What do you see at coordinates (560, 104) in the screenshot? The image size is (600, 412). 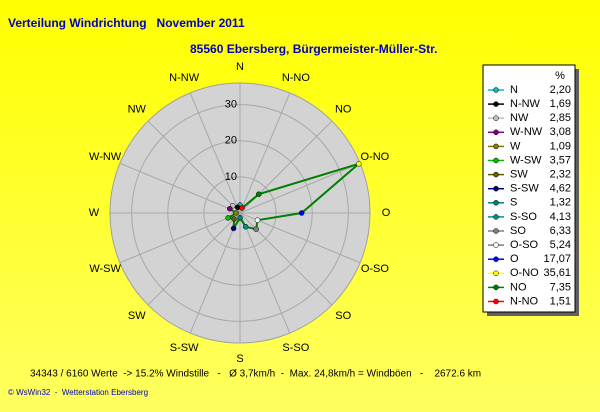 I see `legend-value: 1,69` at bounding box center [560, 104].